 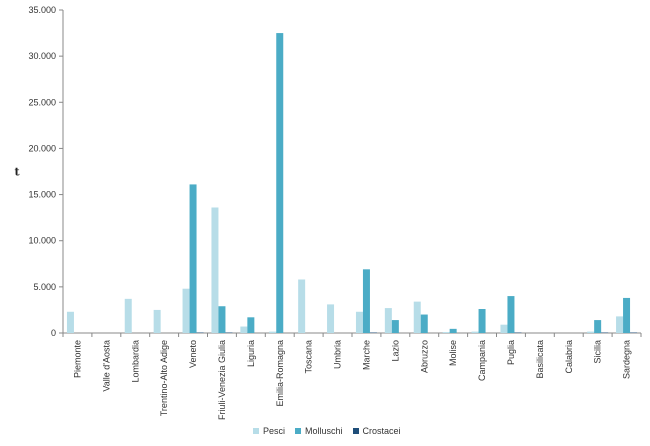 What do you see at coordinates (17, 172) in the screenshot?
I see `y-axis-label: t` at bounding box center [17, 172].